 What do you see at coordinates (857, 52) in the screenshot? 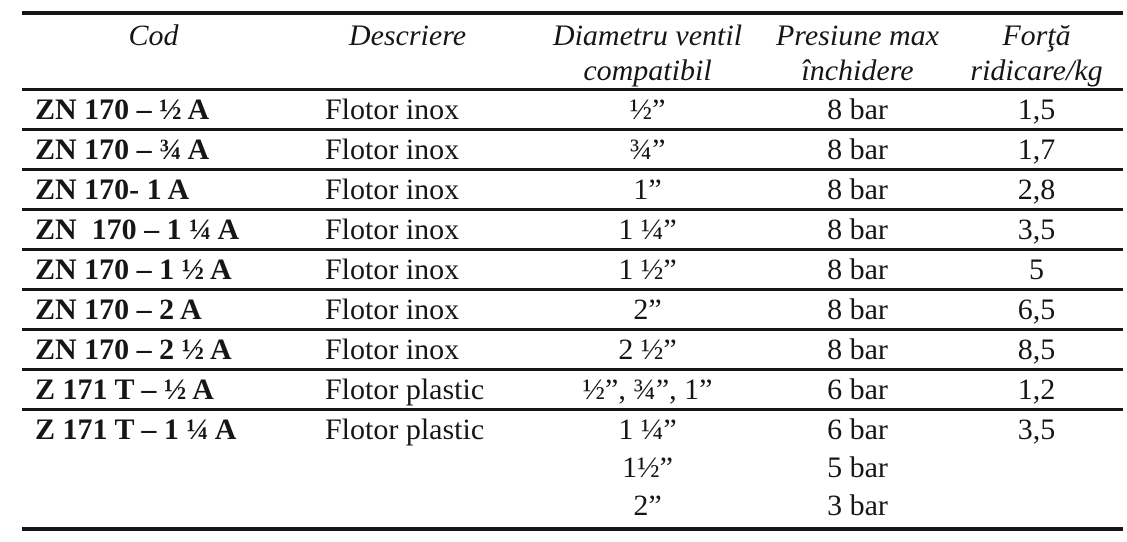
I see `header-cell-presiune: Presiune max închidere` at bounding box center [857, 52].